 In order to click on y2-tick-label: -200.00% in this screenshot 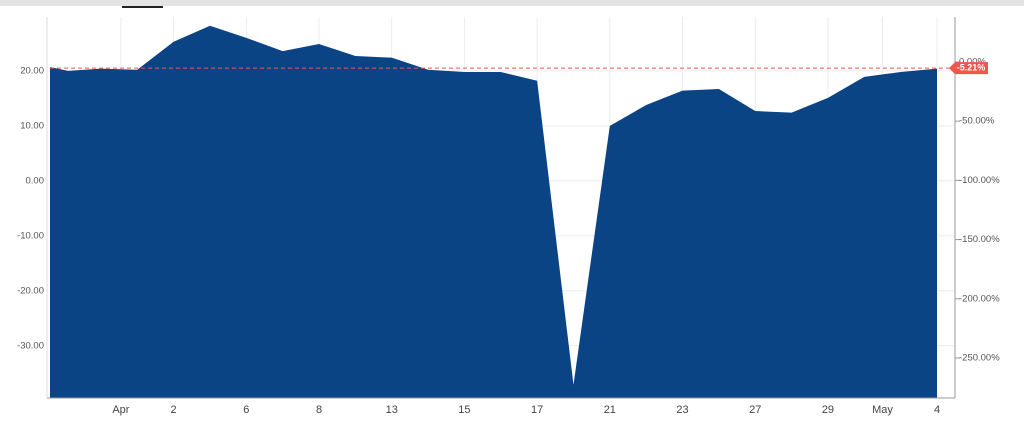, I will do `click(979, 298)`.